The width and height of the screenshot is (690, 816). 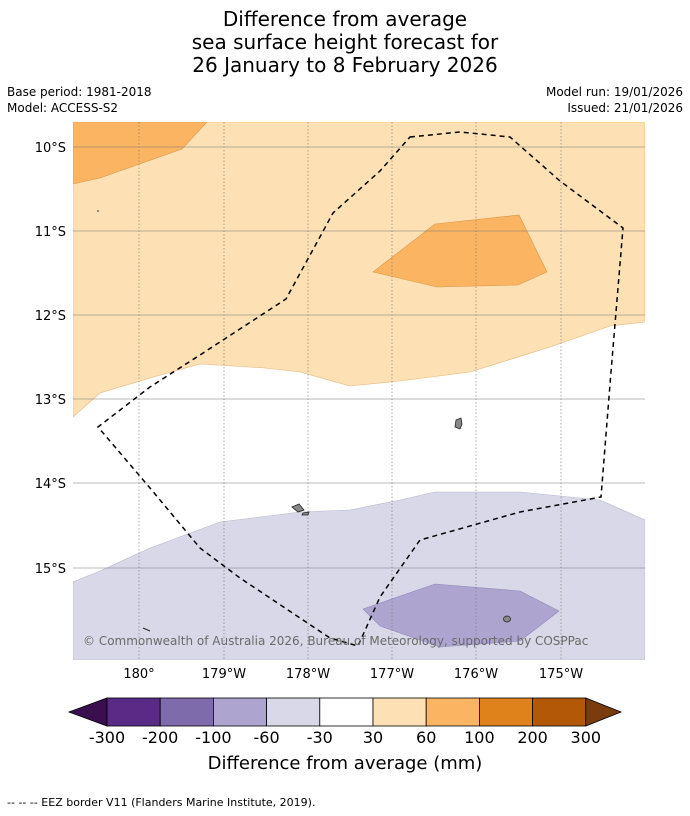 I want to click on colorbar-tick-label: -200, so click(x=160, y=737).